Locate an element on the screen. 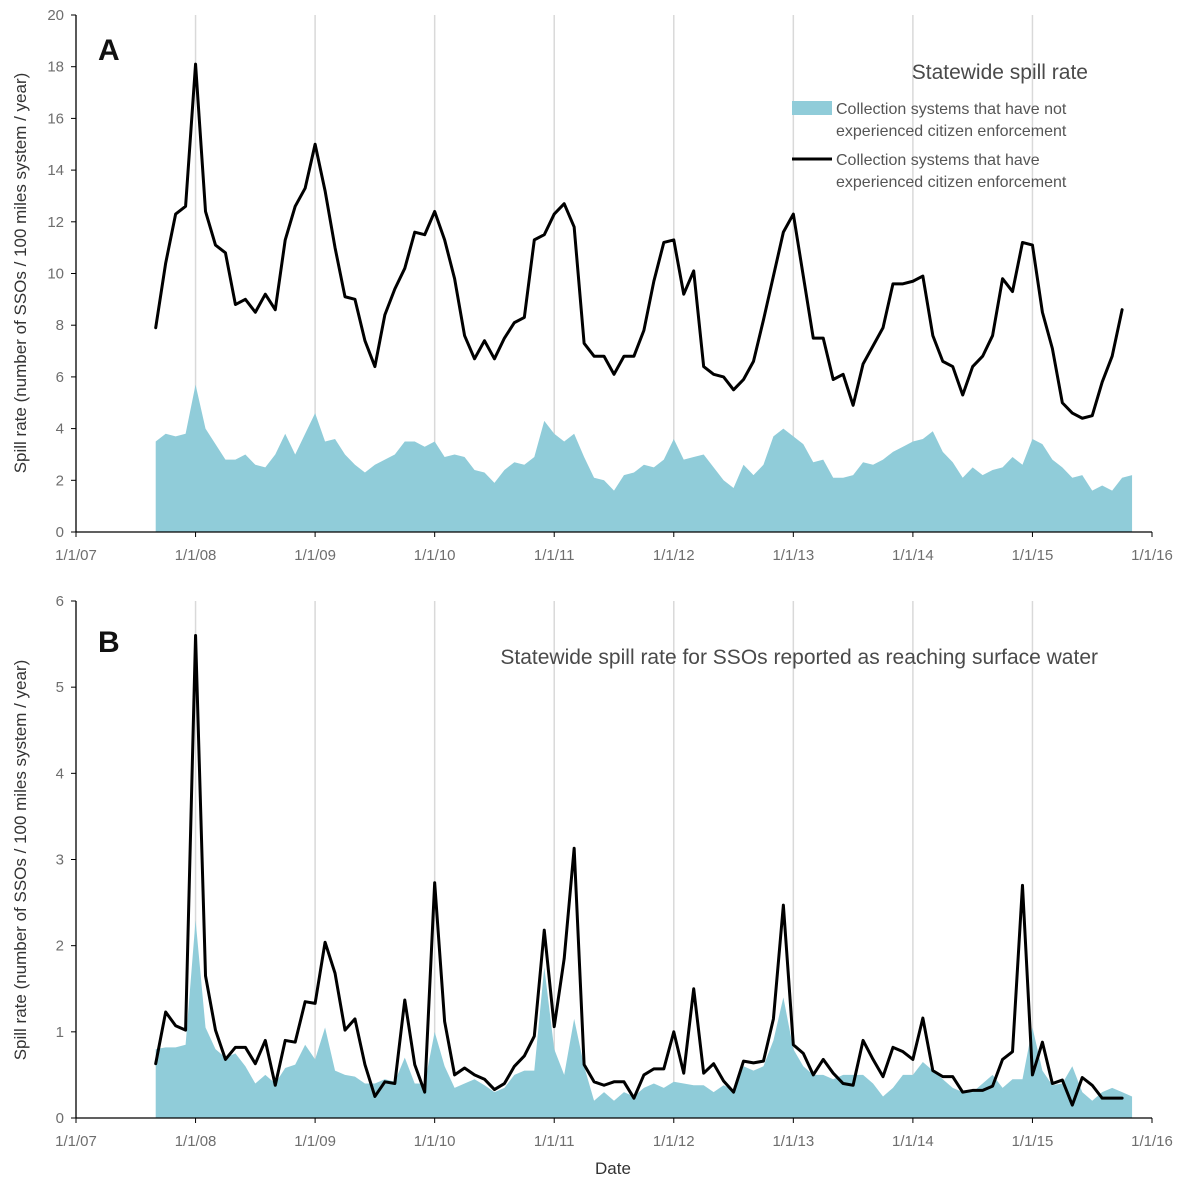 The width and height of the screenshot is (1182, 1181). legend-line-label-line1: Collection systems that have is located at coordinates (938, 160).